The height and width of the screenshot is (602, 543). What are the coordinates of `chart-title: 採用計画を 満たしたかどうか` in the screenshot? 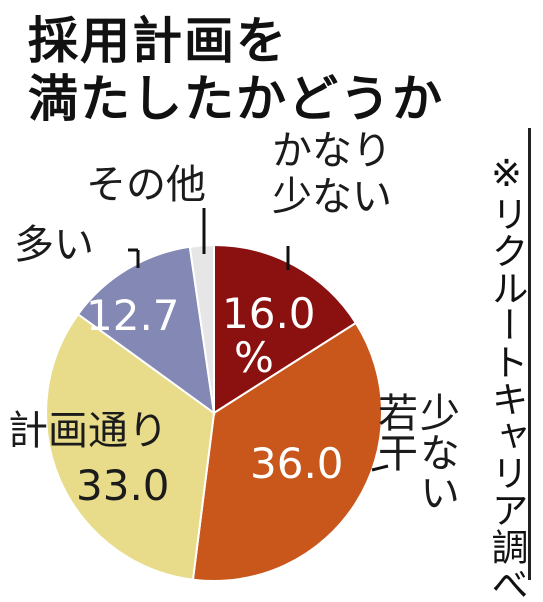 It's located at (236, 70).